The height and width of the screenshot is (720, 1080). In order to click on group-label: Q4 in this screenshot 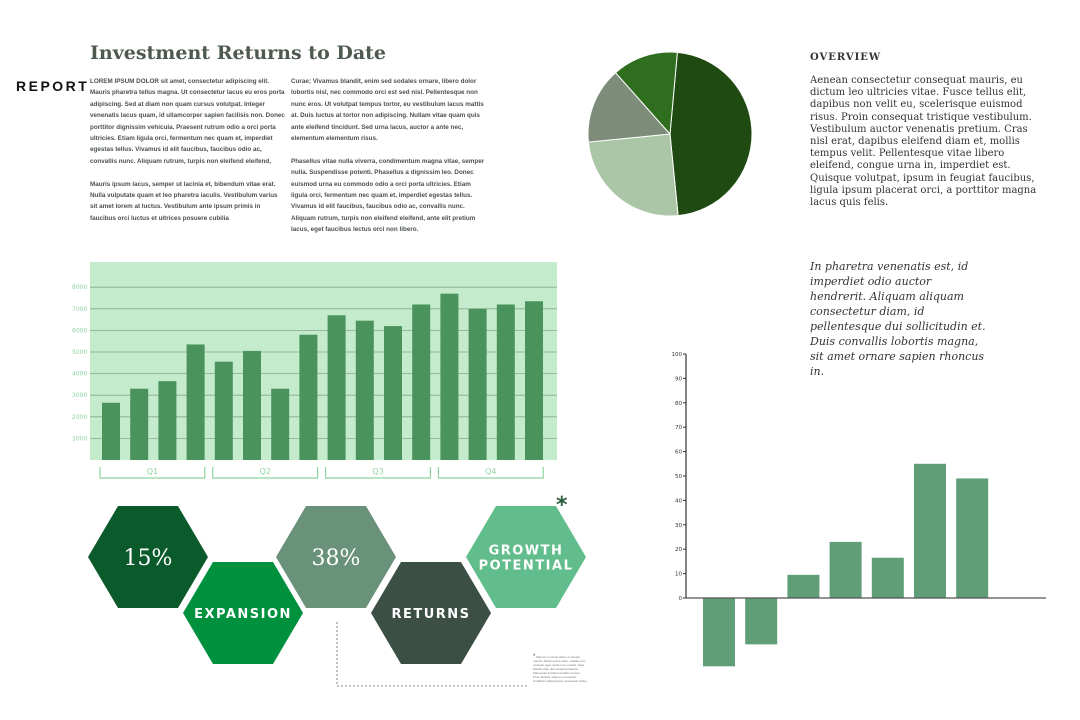, I will do `click(490, 471)`.